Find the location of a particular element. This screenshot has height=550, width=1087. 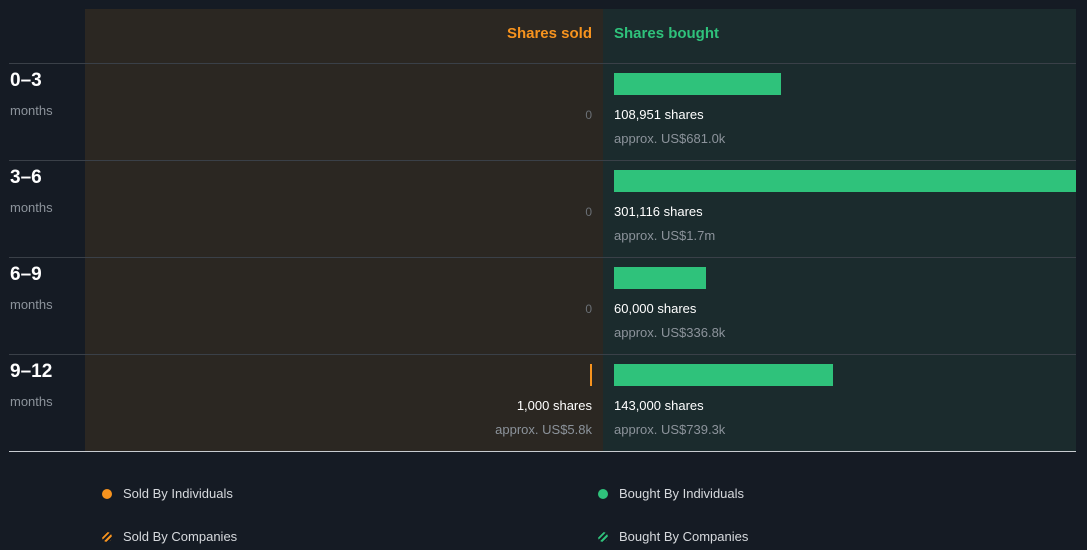

bought-approx-value: approx. US$739.3k is located at coordinates (670, 429).